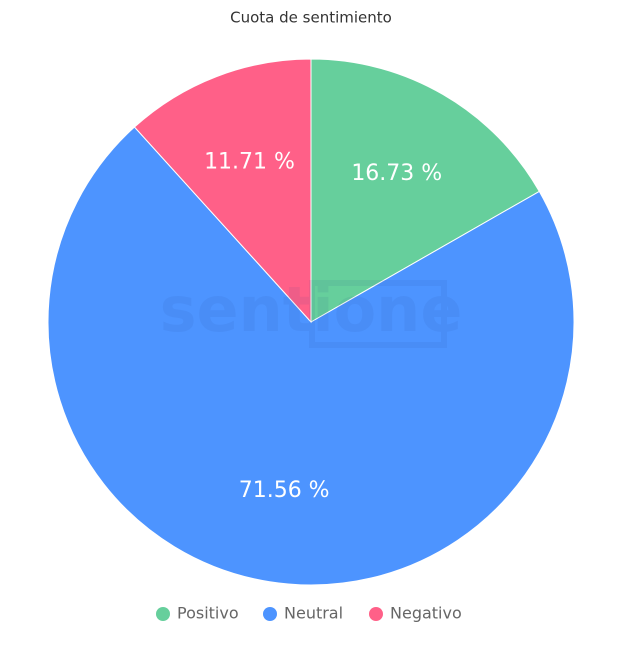 The height and width of the screenshot is (652, 622). What do you see at coordinates (284, 490) in the screenshot?
I see `data-label: 71.56 %` at bounding box center [284, 490].